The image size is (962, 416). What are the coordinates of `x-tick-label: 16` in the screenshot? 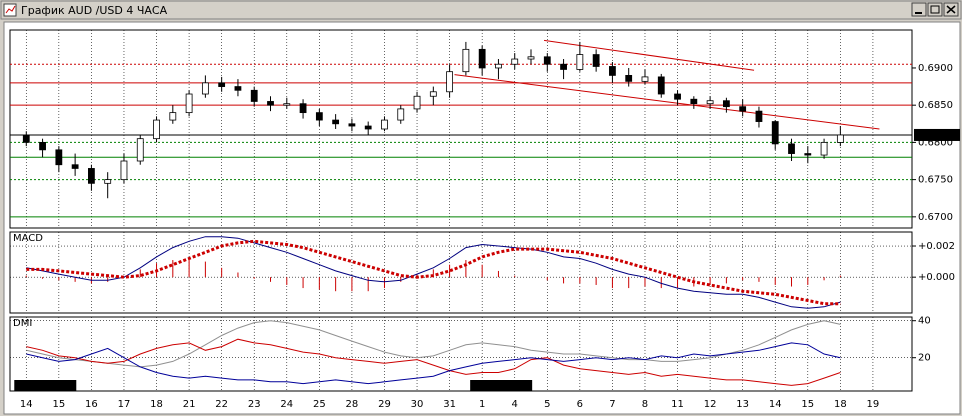 It's located at (91, 404).